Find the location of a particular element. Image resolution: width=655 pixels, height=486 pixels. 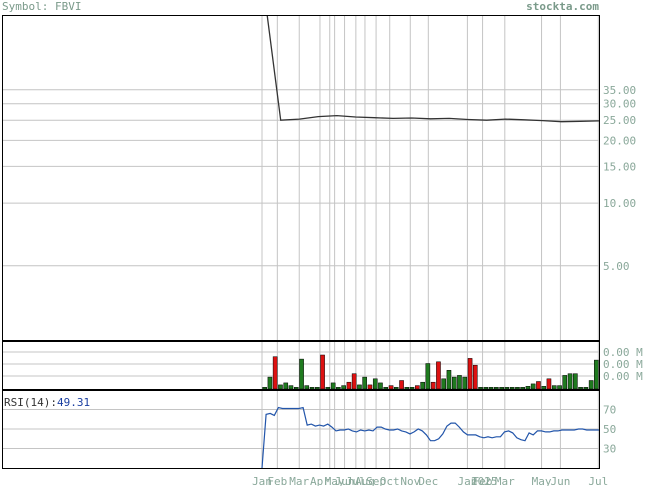

rsi-line is located at coordinates (430, 437).